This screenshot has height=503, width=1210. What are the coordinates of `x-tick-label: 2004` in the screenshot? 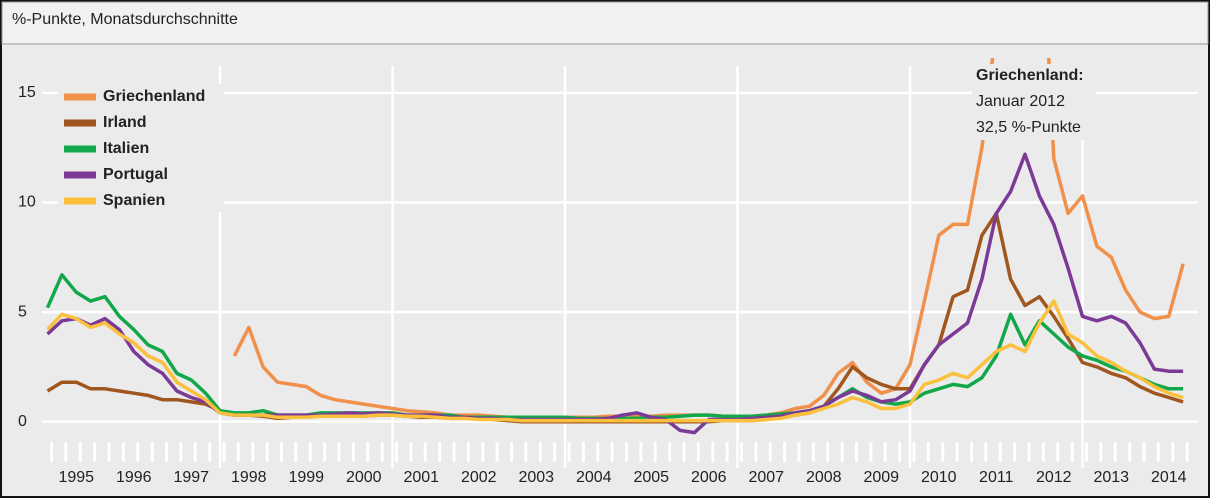 It's located at (594, 477).